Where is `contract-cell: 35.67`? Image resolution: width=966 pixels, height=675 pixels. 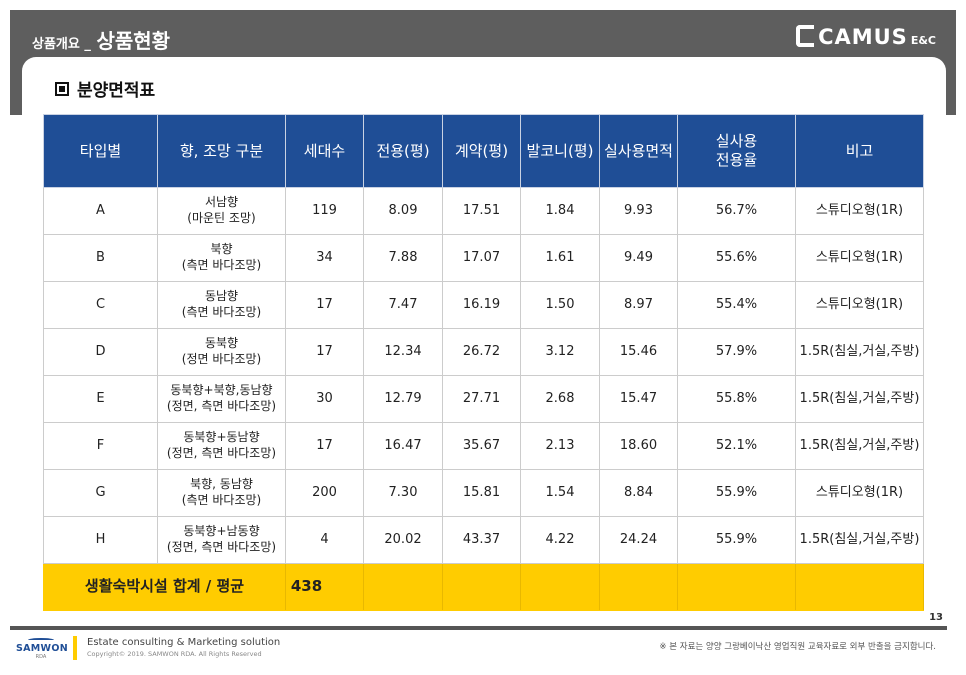
contract-cell: 35.67 is located at coordinates (481, 446).